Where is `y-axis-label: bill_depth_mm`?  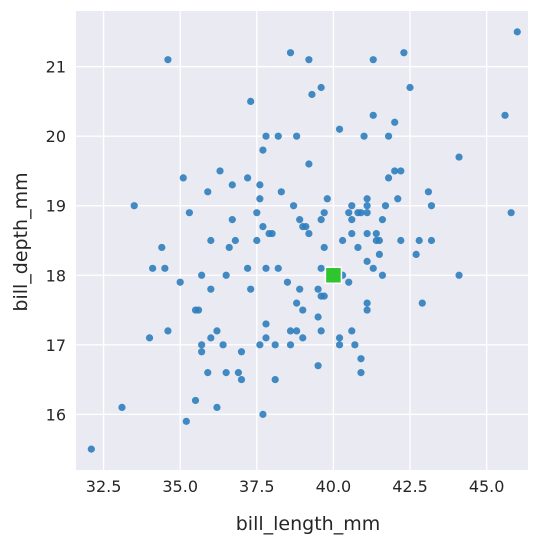 y-axis-label: bill_depth_mm is located at coordinates (21, 241).